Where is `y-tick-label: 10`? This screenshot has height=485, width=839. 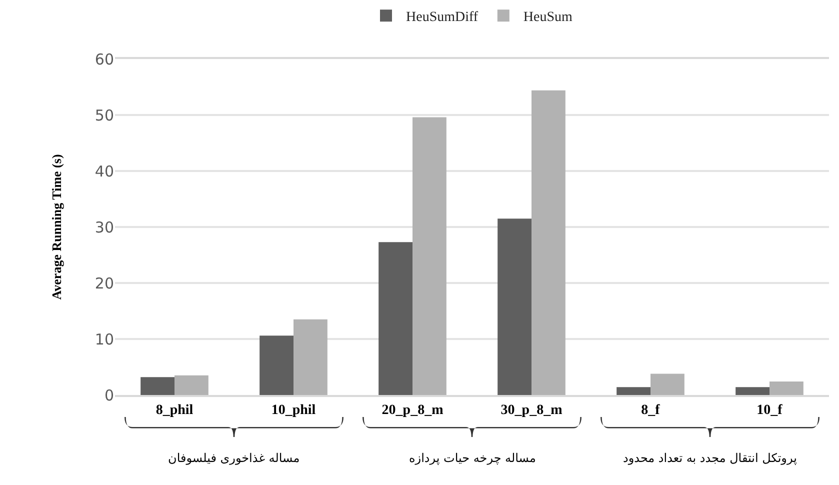
y-tick-label: 10 is located at coordinates (104, 339).